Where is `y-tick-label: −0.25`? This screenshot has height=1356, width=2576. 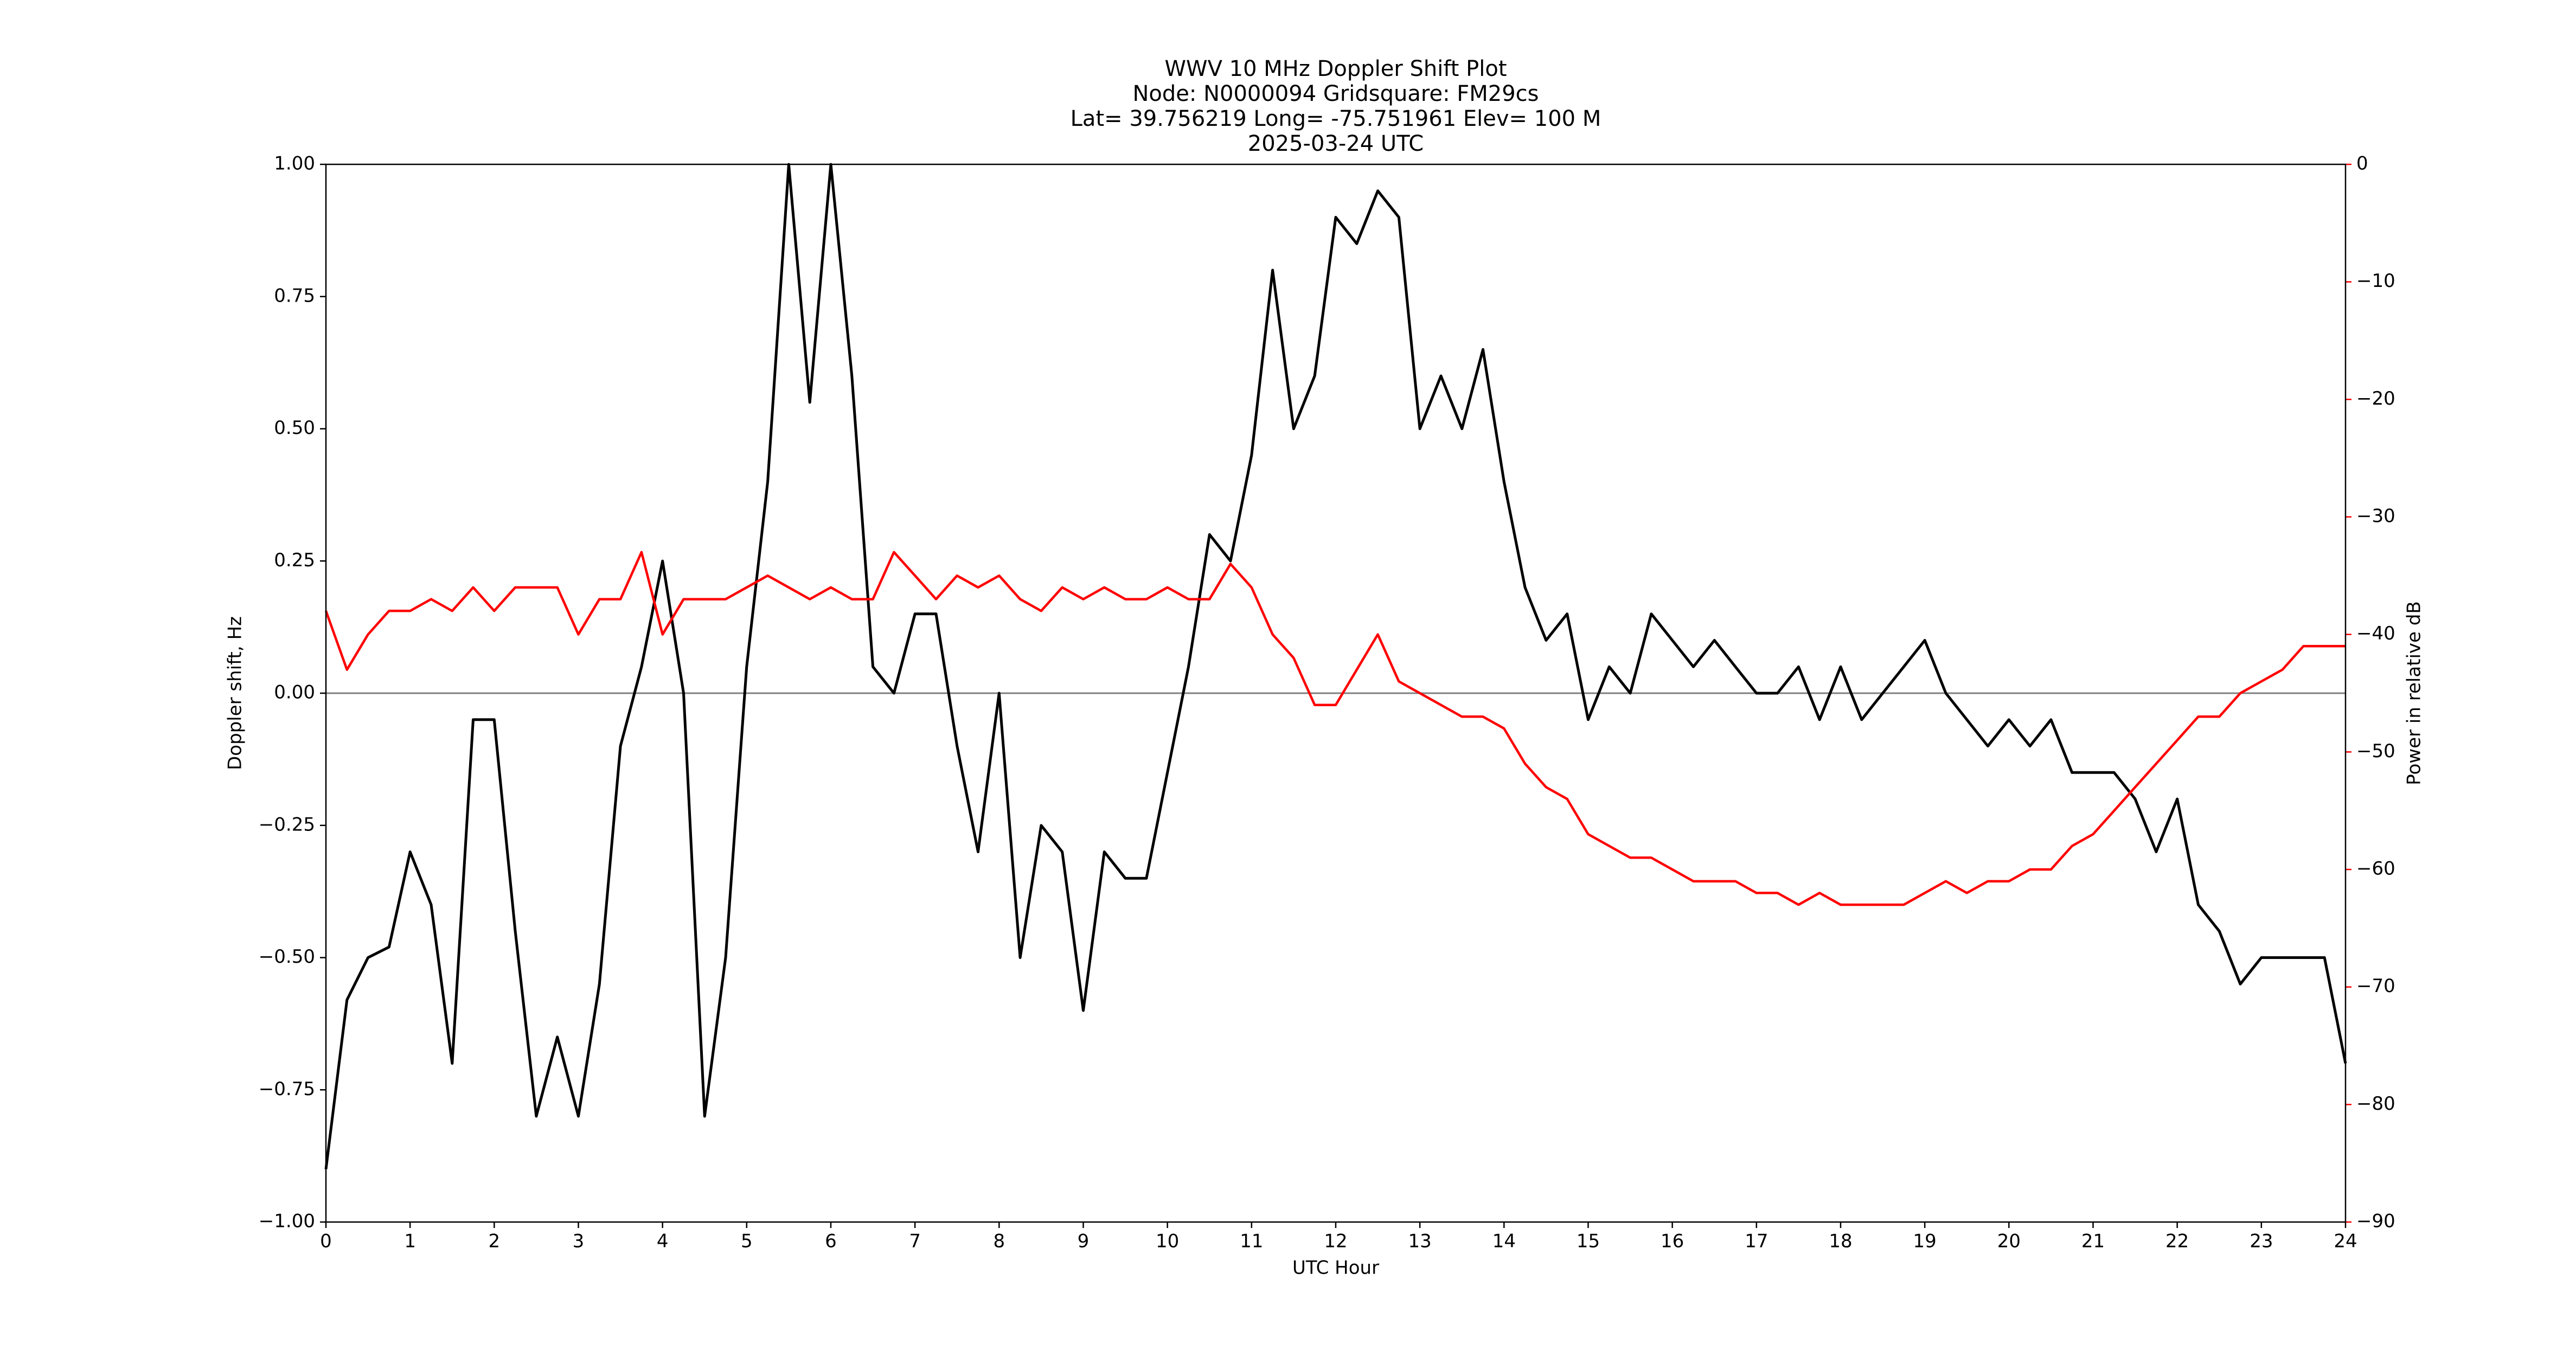
y-tick-label: −0.25 is located at coordinates (287, 824).